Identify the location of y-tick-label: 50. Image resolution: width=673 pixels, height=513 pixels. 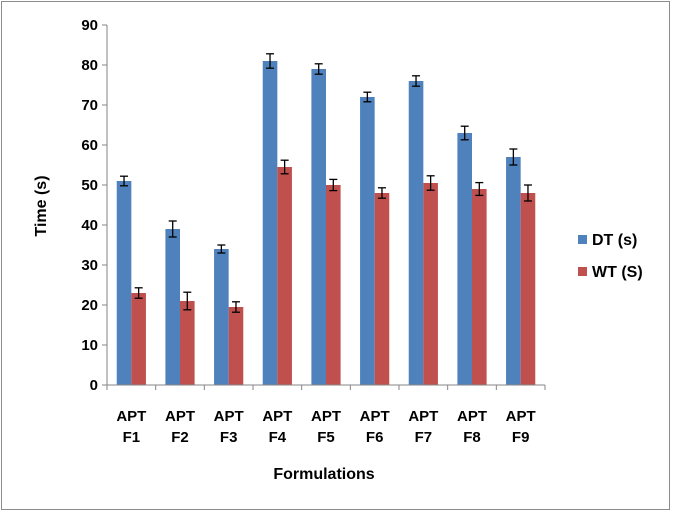
(89, 185).